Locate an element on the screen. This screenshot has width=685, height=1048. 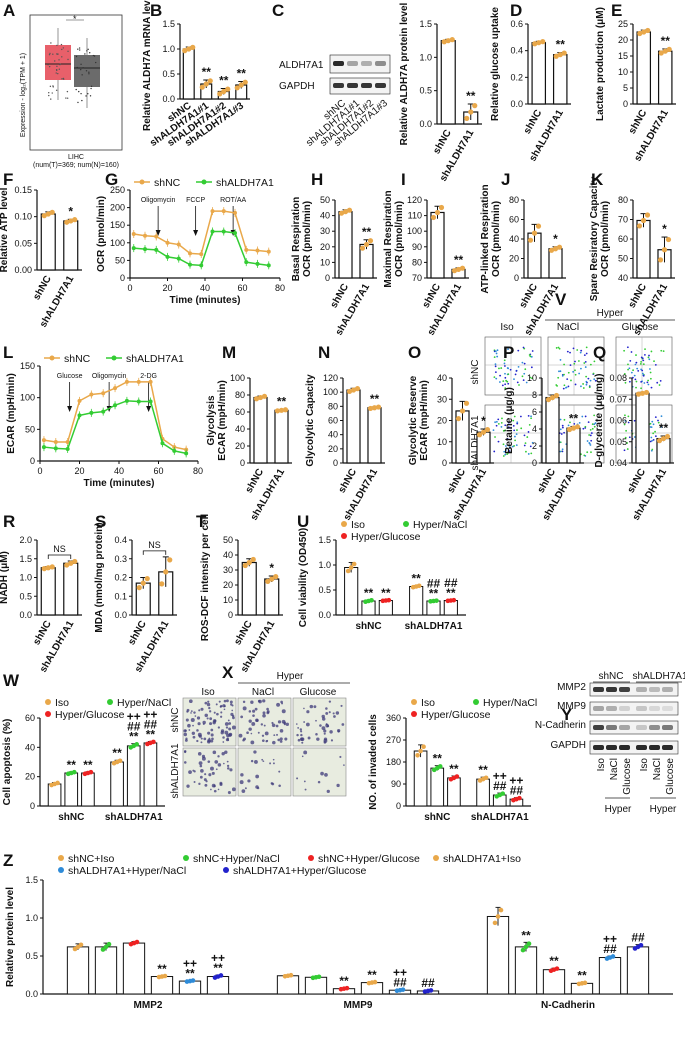
blot-y-row is located at coordinates (634, 727).